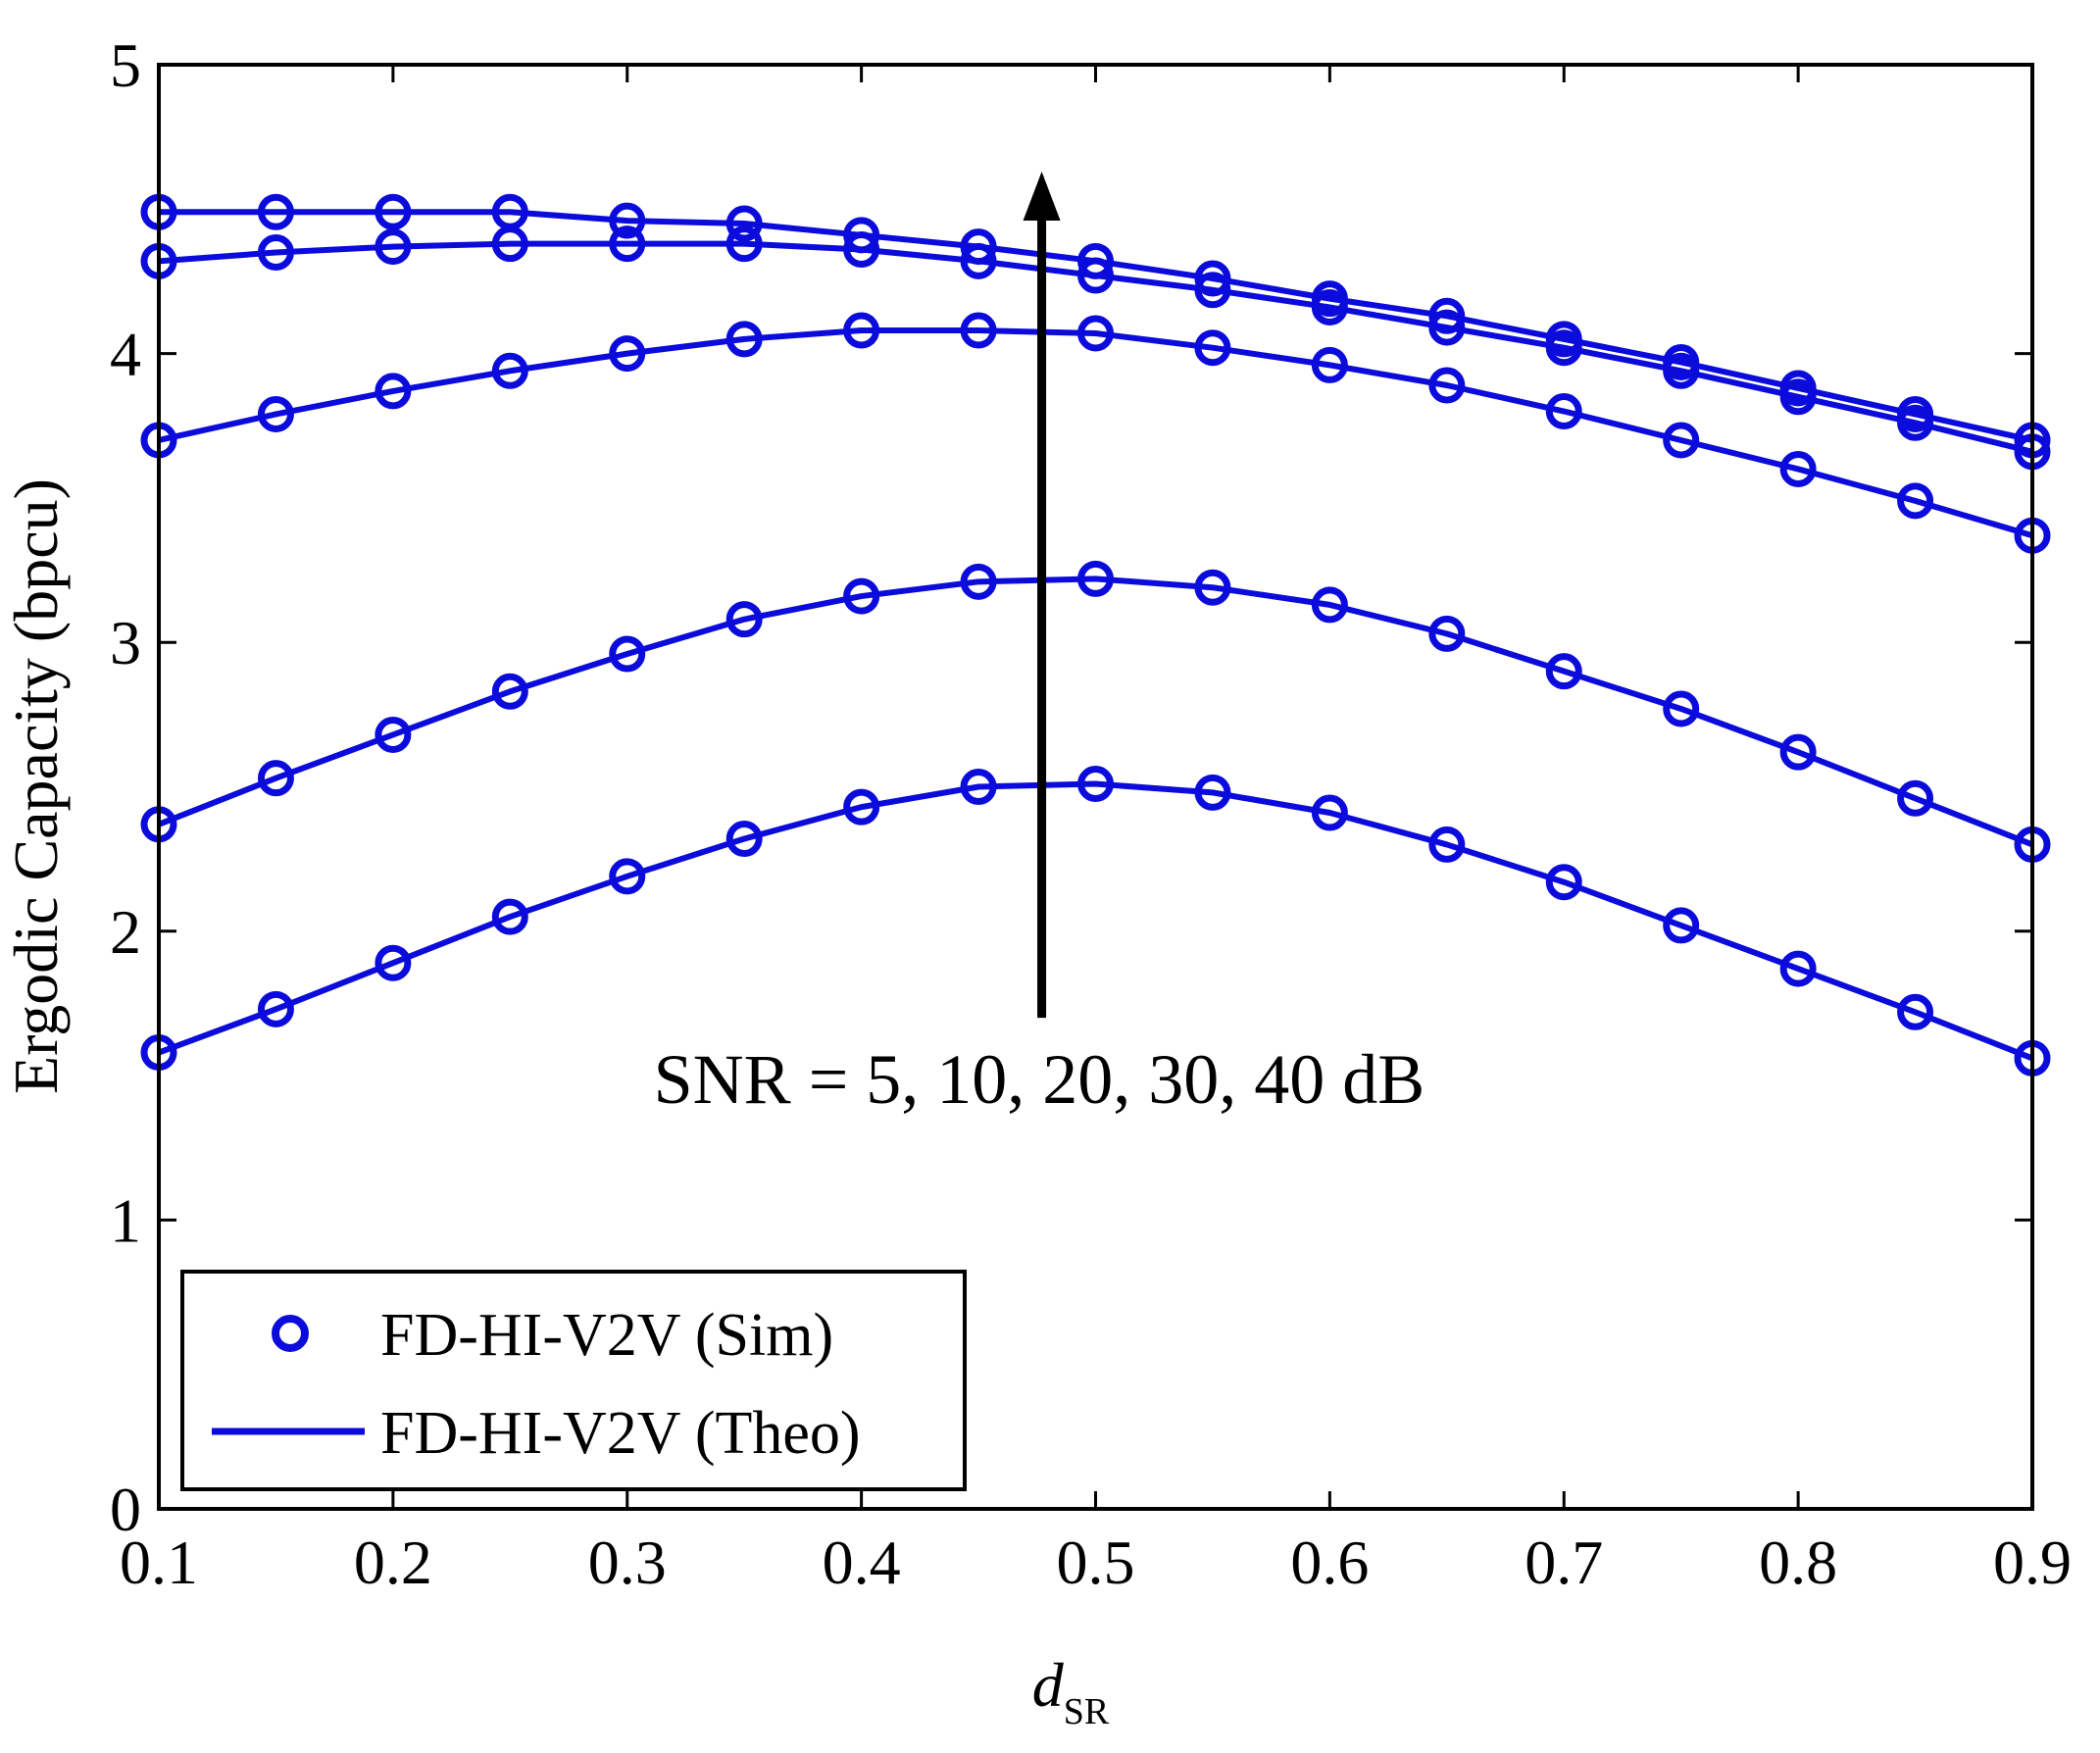 This screenshot has height=1753, width=2100. What do you see at coordinates (2032, 1562) in the screenshot?
I see `x-tick-label: 0.9` at bounding box center [2032, 1562].